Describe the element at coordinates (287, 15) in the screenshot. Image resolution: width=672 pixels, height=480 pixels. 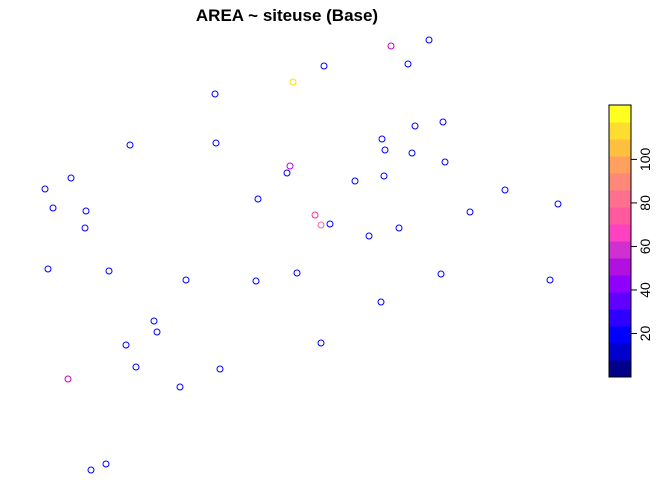
I see `chart-title: AREA ~ siteuse (Base)` at that location.